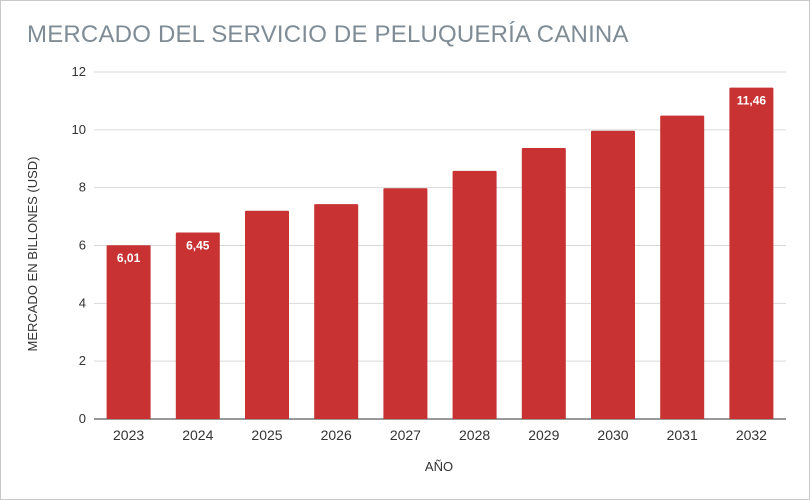 The image size is (810, 500). What do you see at coordinates (752, 101) in the screenshot?
I see `bar-value-label-2032: 11,46` at bounding box center [752, 101].